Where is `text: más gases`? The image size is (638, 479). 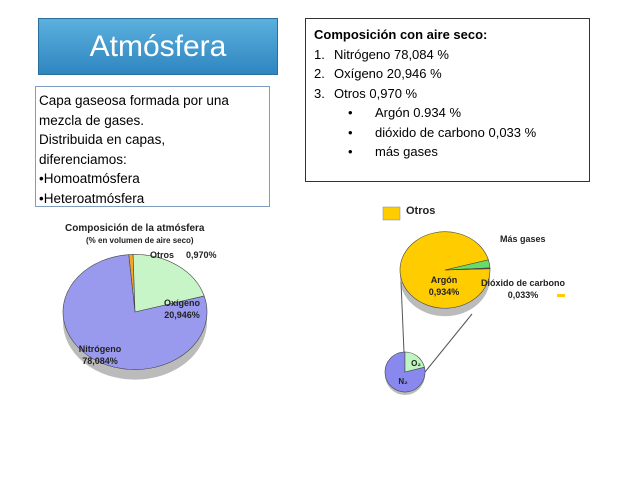 text: más gases is located at coordinates (406, 151).